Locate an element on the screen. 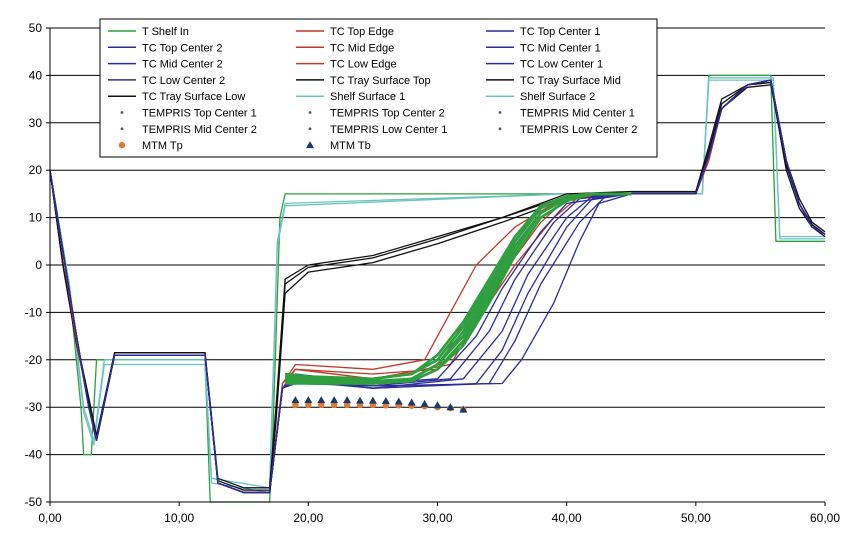 This screenshot has width=846, height=540. x-tick-label: 30,00 is located at coordinates (437, 518).